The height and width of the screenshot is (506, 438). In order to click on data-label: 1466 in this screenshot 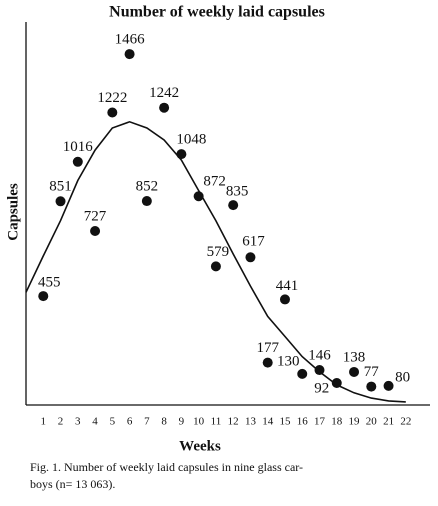, I will do `click(130, 40)`.